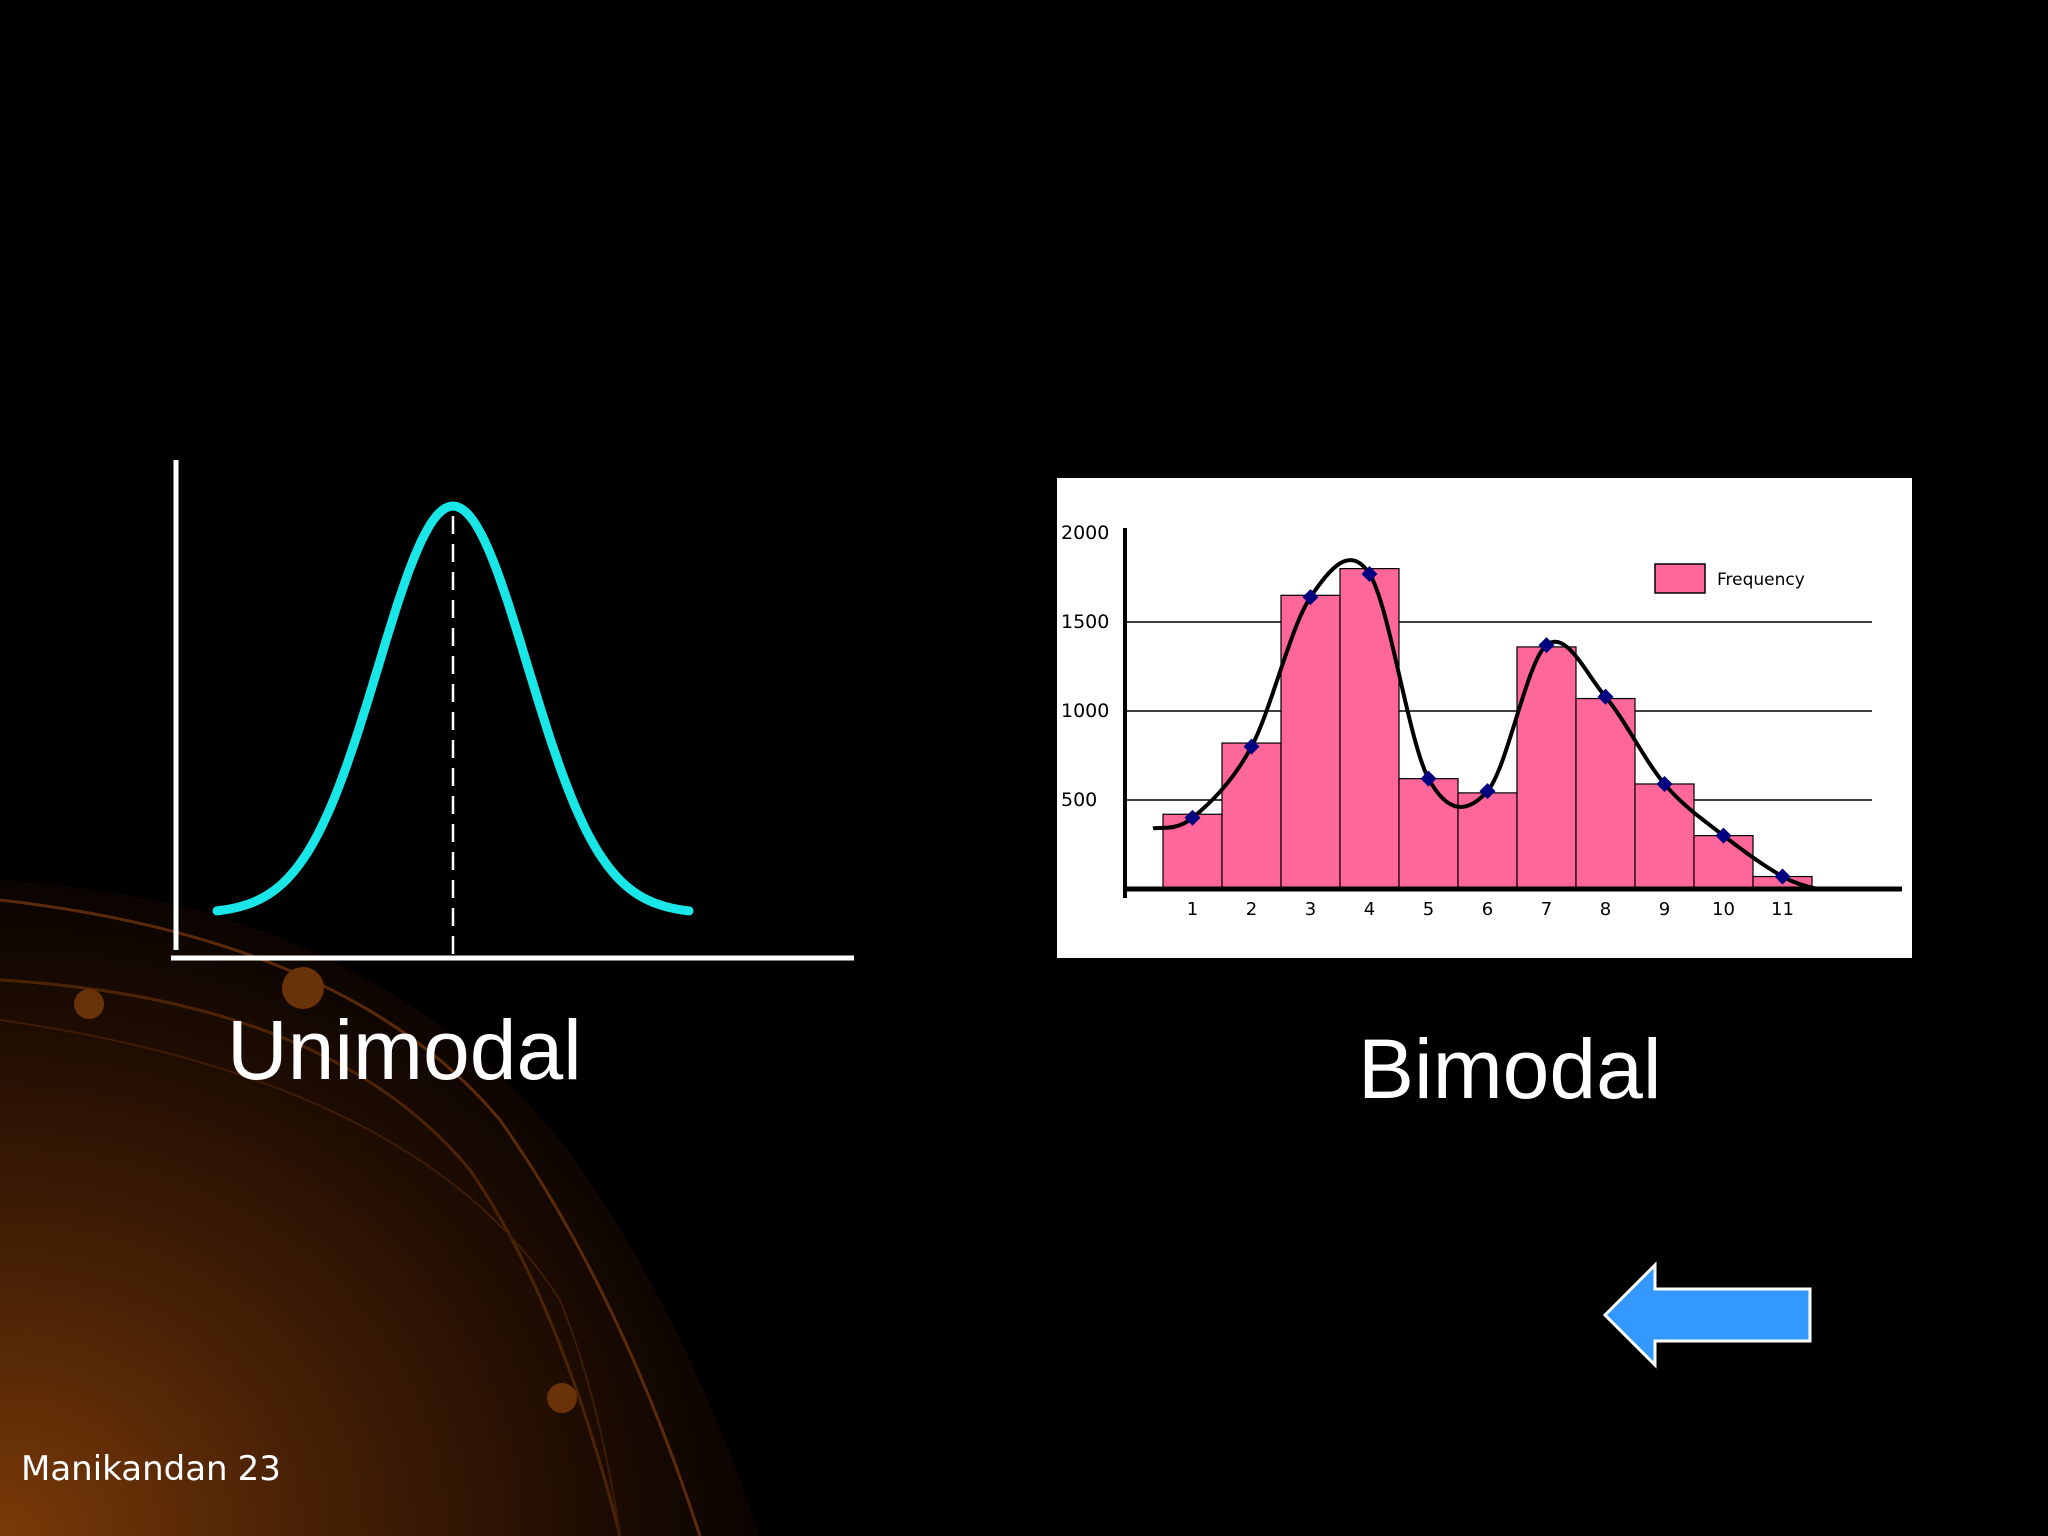 The width and height of the screenshot is (2048, 1536). Describe the element at coordinates (1085, 666) in the screenshot. I see `bimodal-y-tick-labels: 500 1000 1500 2000` at that location.